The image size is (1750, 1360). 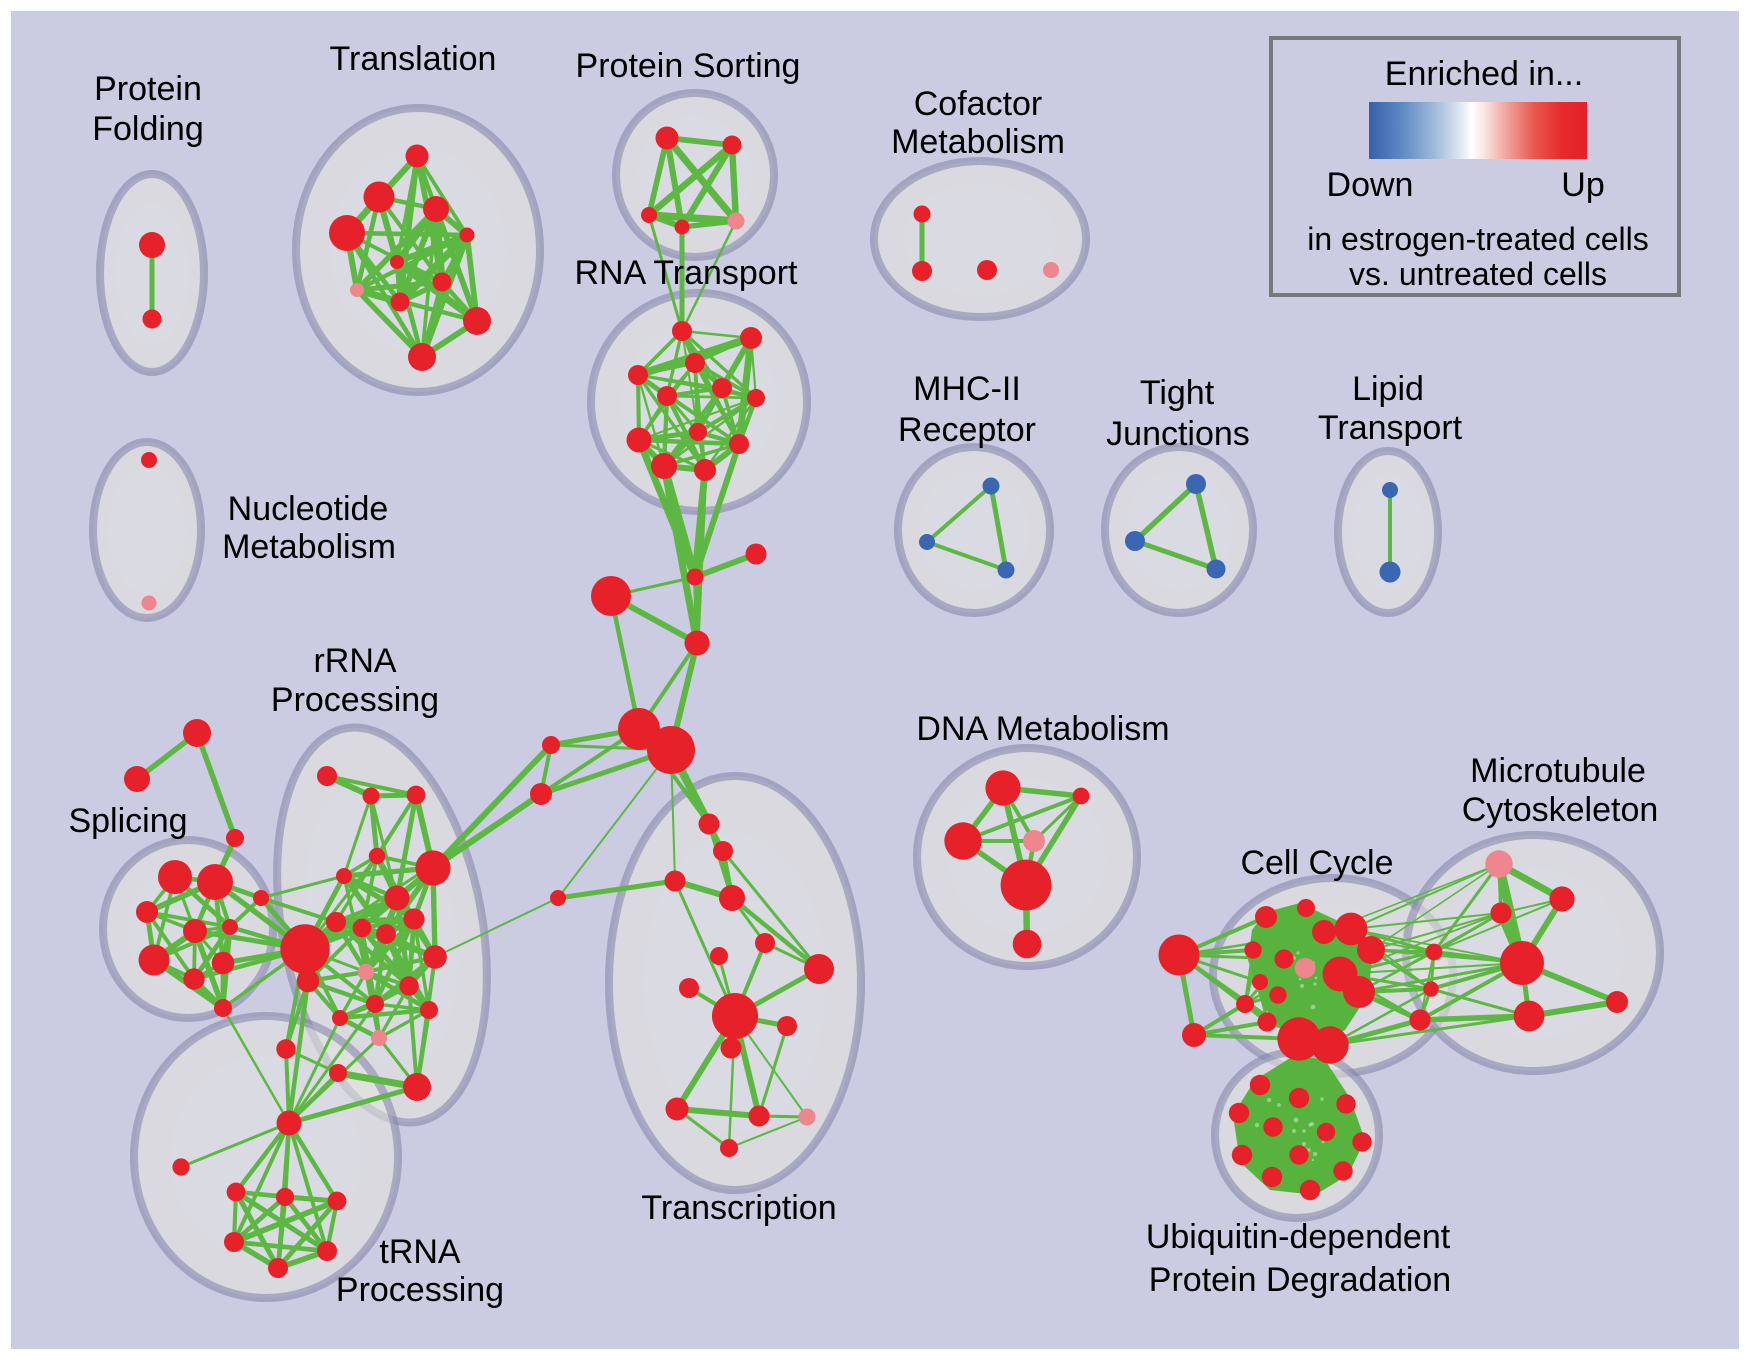 I want to click on svg-text: tRNA, so click(x=420, y=1252).